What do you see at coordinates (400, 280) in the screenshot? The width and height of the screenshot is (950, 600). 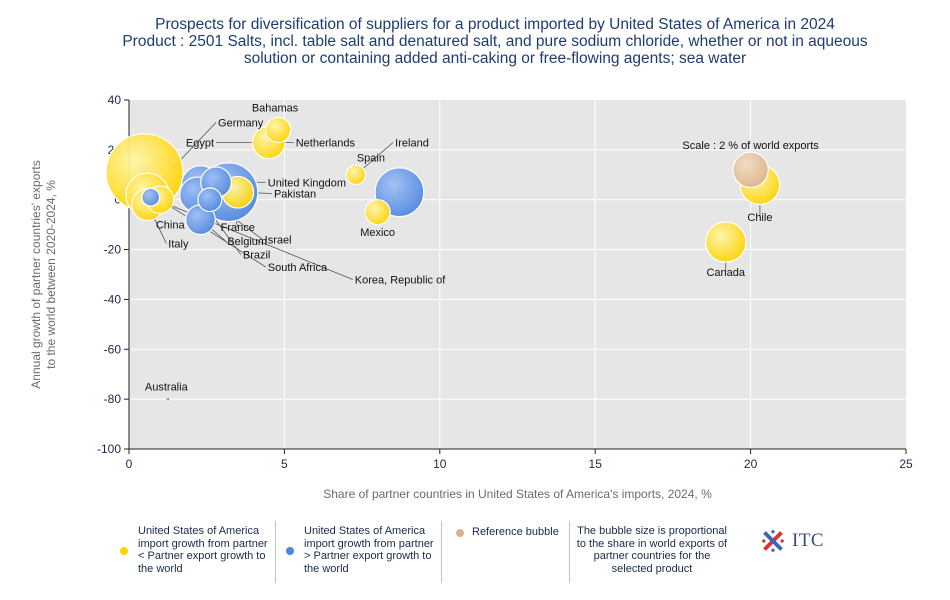 I see `bubble-label: Korea, Republic of` at bounding box center [400, 280].